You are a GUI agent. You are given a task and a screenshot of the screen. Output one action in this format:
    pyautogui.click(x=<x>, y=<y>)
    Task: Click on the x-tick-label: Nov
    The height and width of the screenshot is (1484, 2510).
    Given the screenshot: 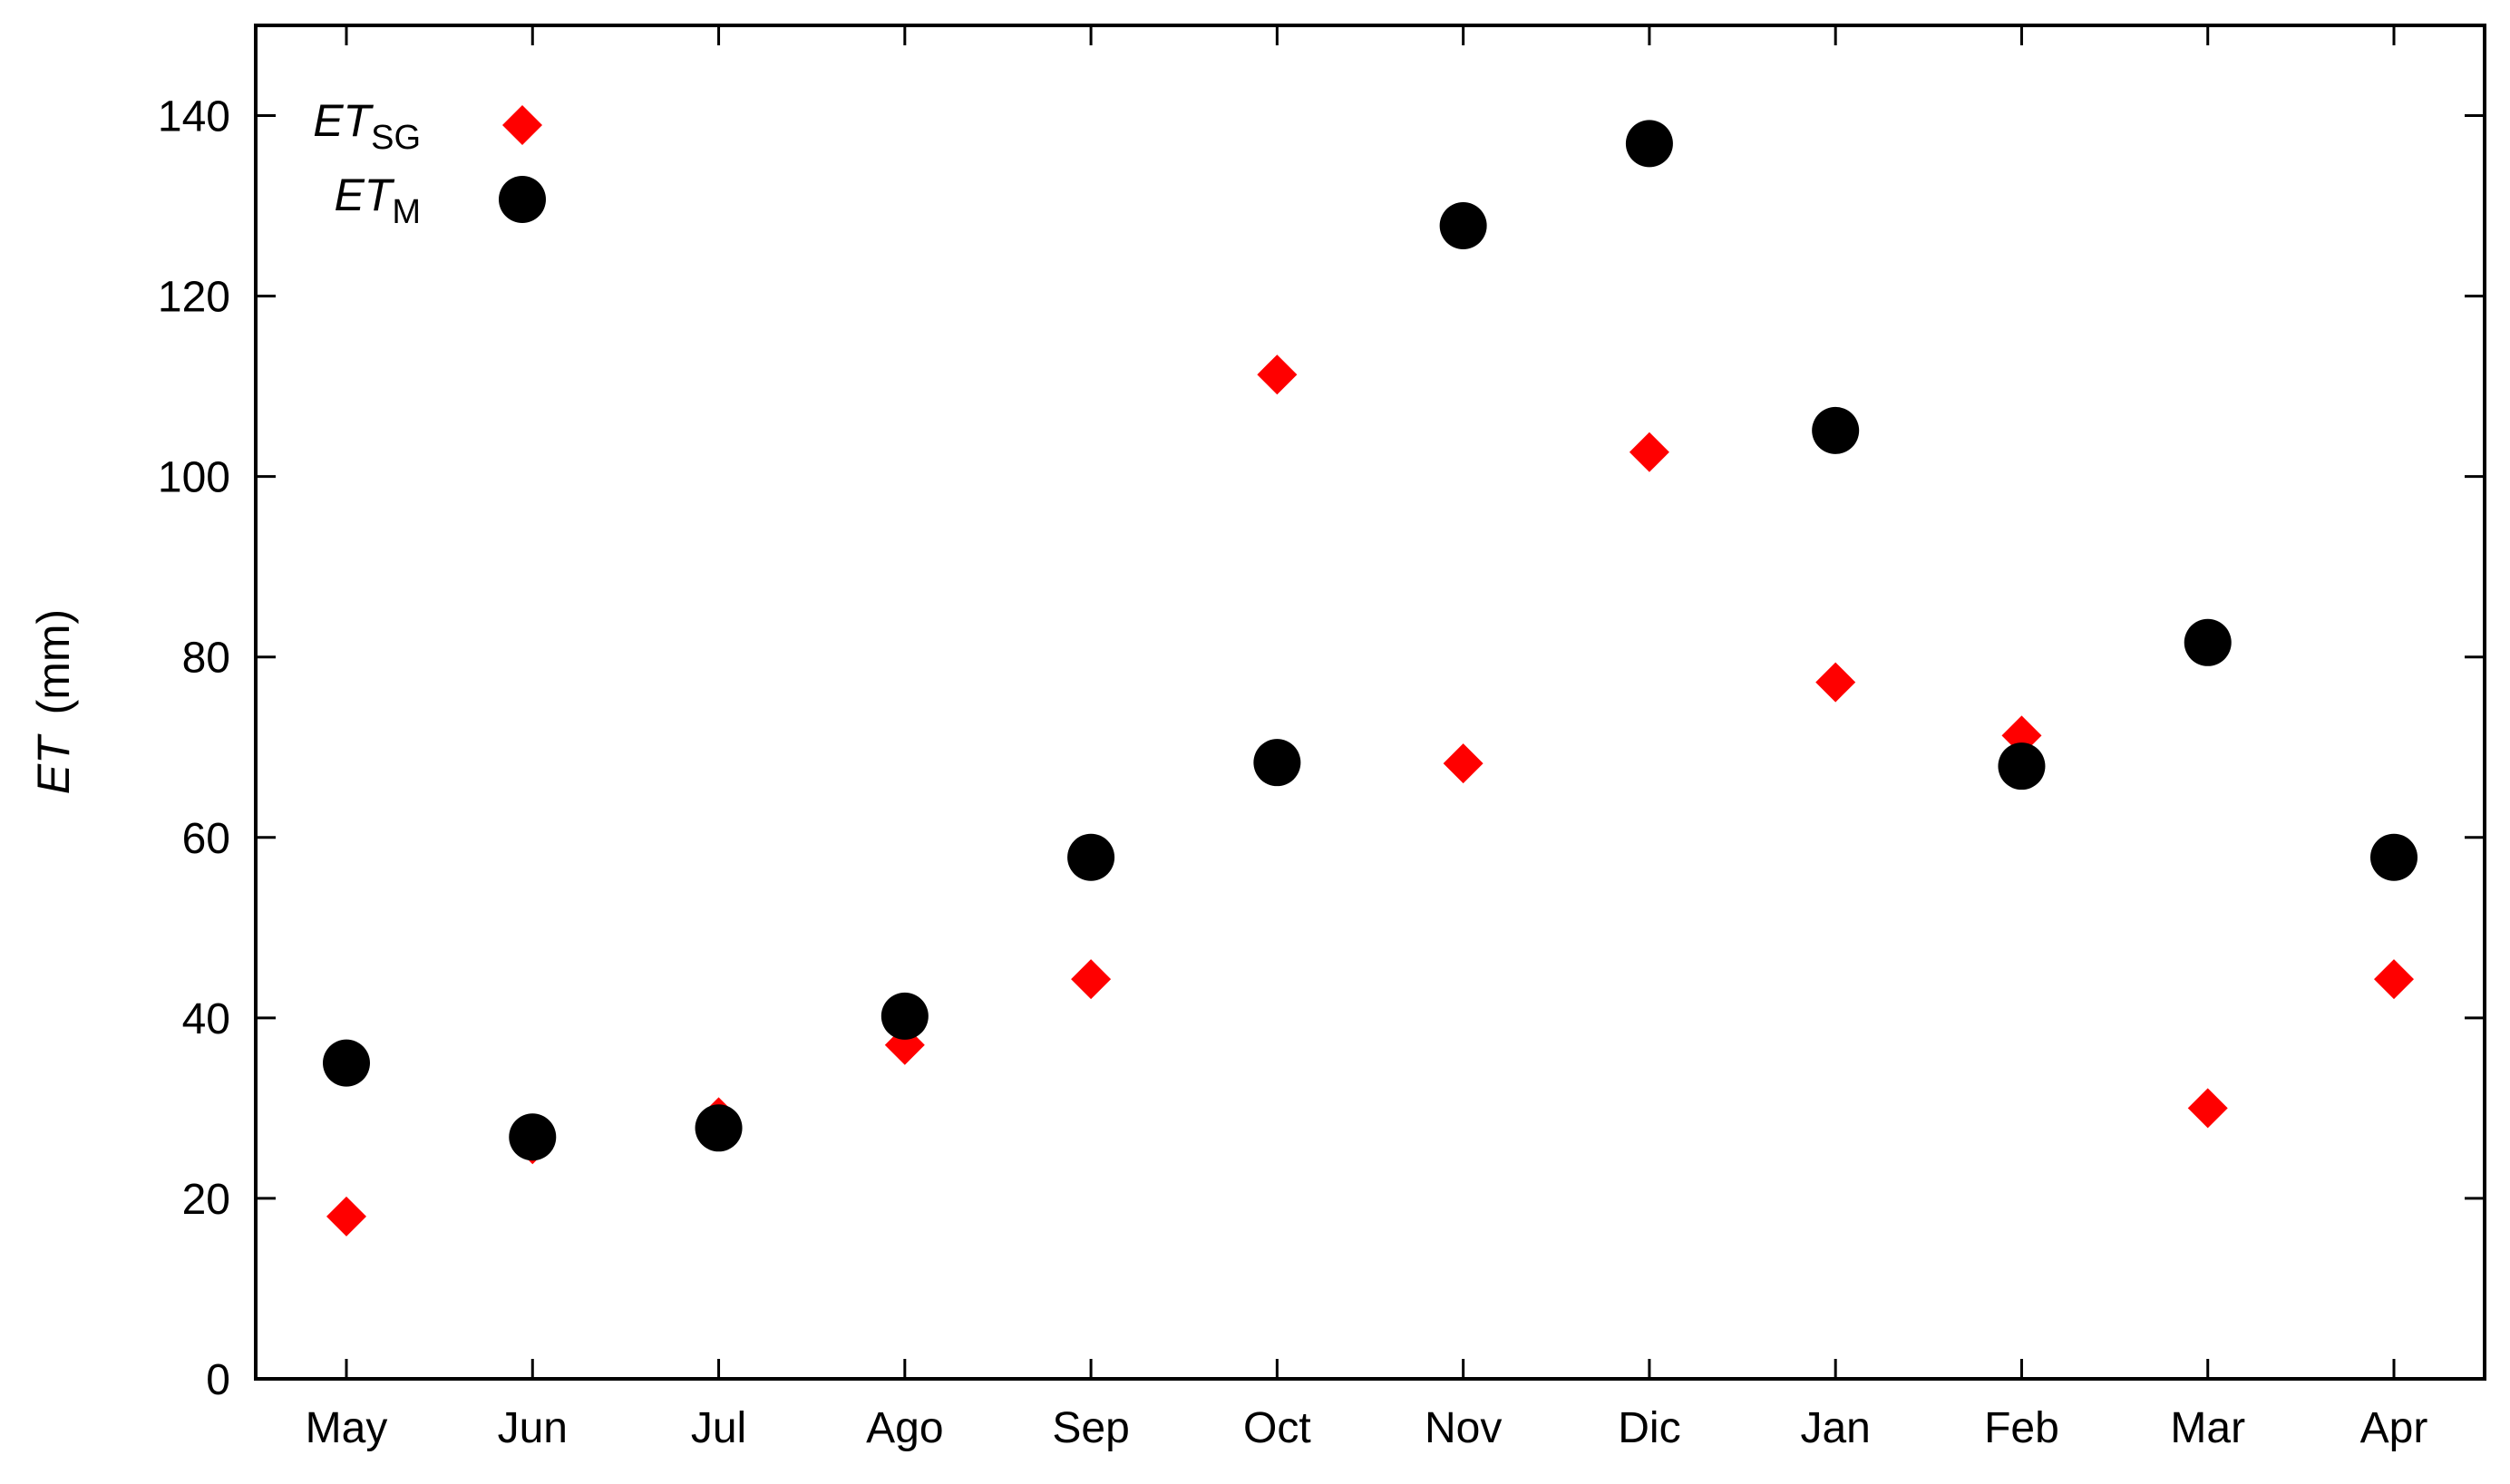 What is the action you would take?
    pyautogui.click(x=1463, y=1428)
    